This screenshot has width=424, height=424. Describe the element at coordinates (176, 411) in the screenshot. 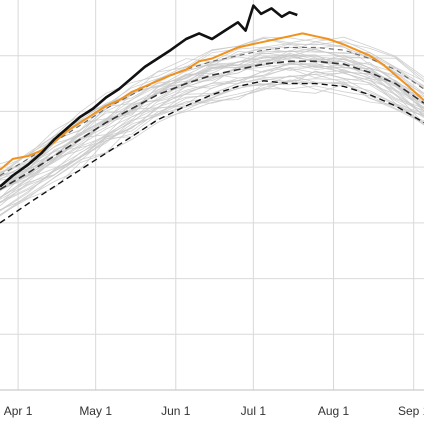

I see `x-tick-label: Jun 1` at that location.